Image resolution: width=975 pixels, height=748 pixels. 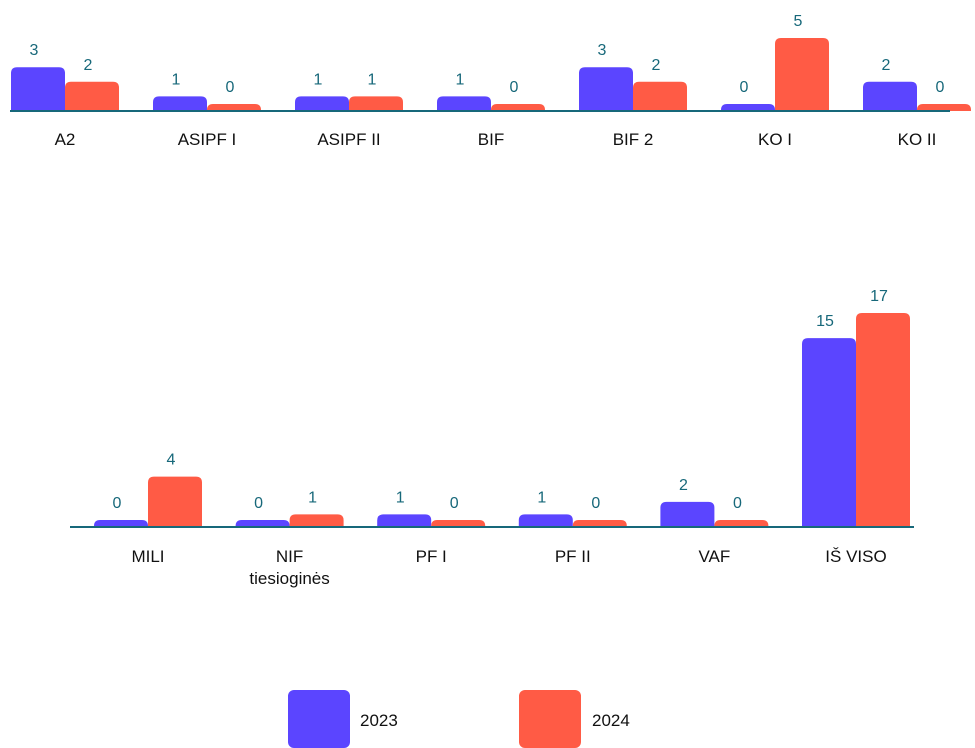 What do you see at coordinates (175, 501) in the screenshot?
I see `bar-2024-mili` at bounding box center [175, 501].